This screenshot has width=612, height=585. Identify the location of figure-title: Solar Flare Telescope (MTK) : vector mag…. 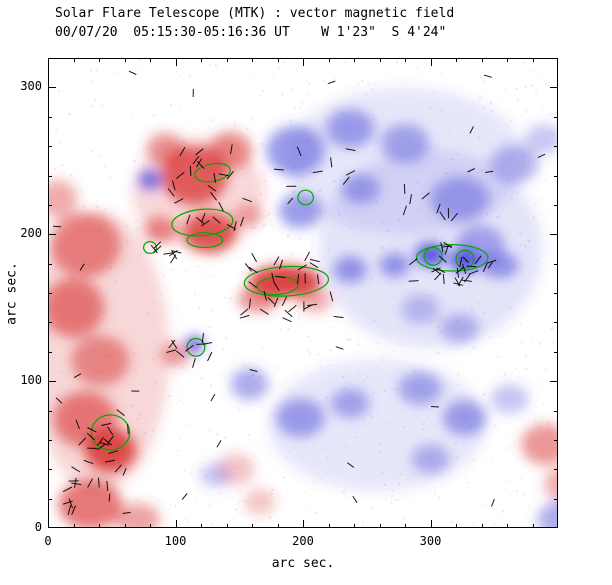
(255, 13).